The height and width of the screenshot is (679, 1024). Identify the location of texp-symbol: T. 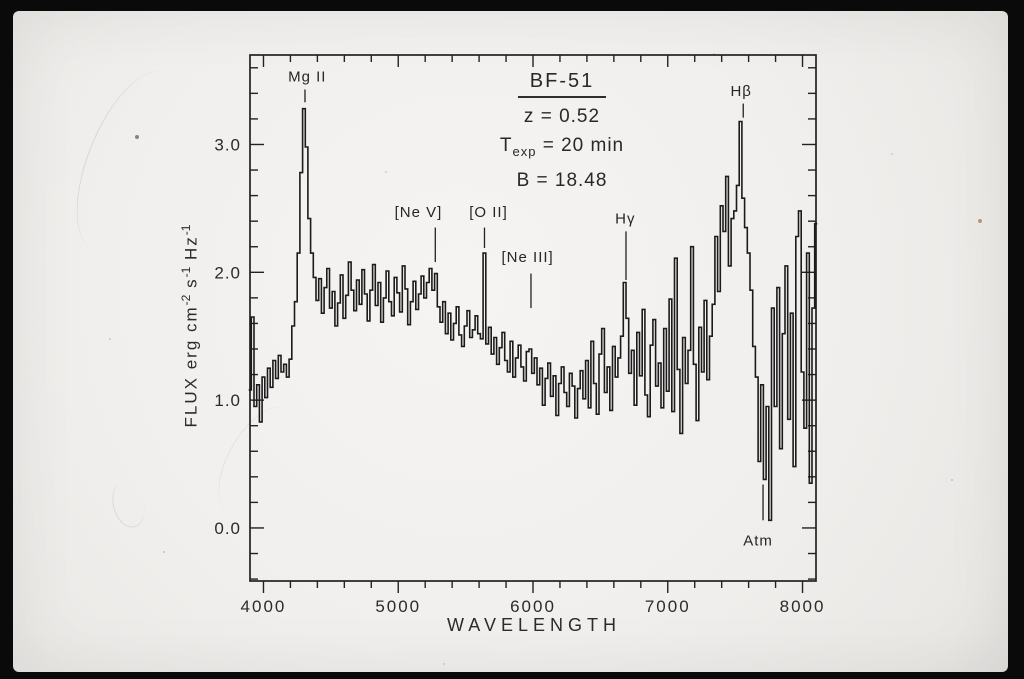
(506, 145).